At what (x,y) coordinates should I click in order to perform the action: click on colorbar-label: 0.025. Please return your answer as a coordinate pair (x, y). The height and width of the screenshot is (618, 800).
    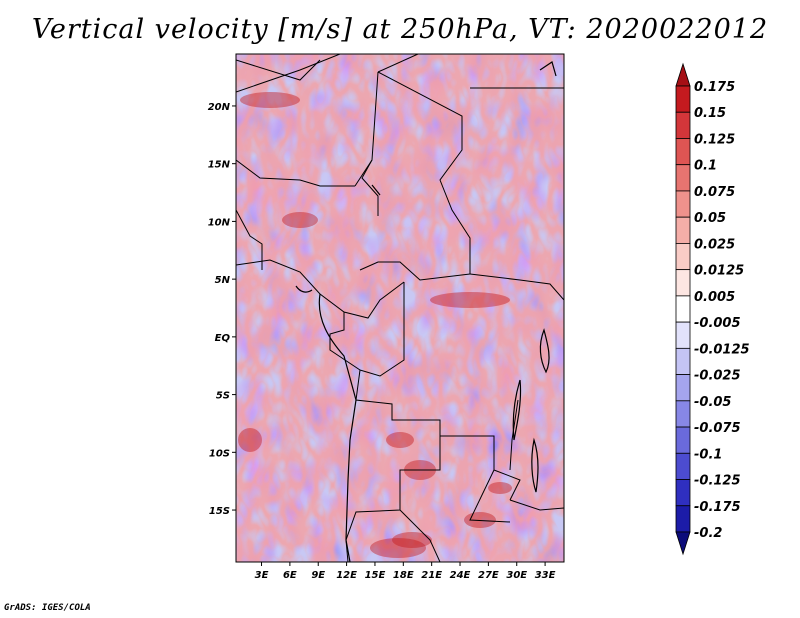
    Looking at the image, I should click on (714, 244).